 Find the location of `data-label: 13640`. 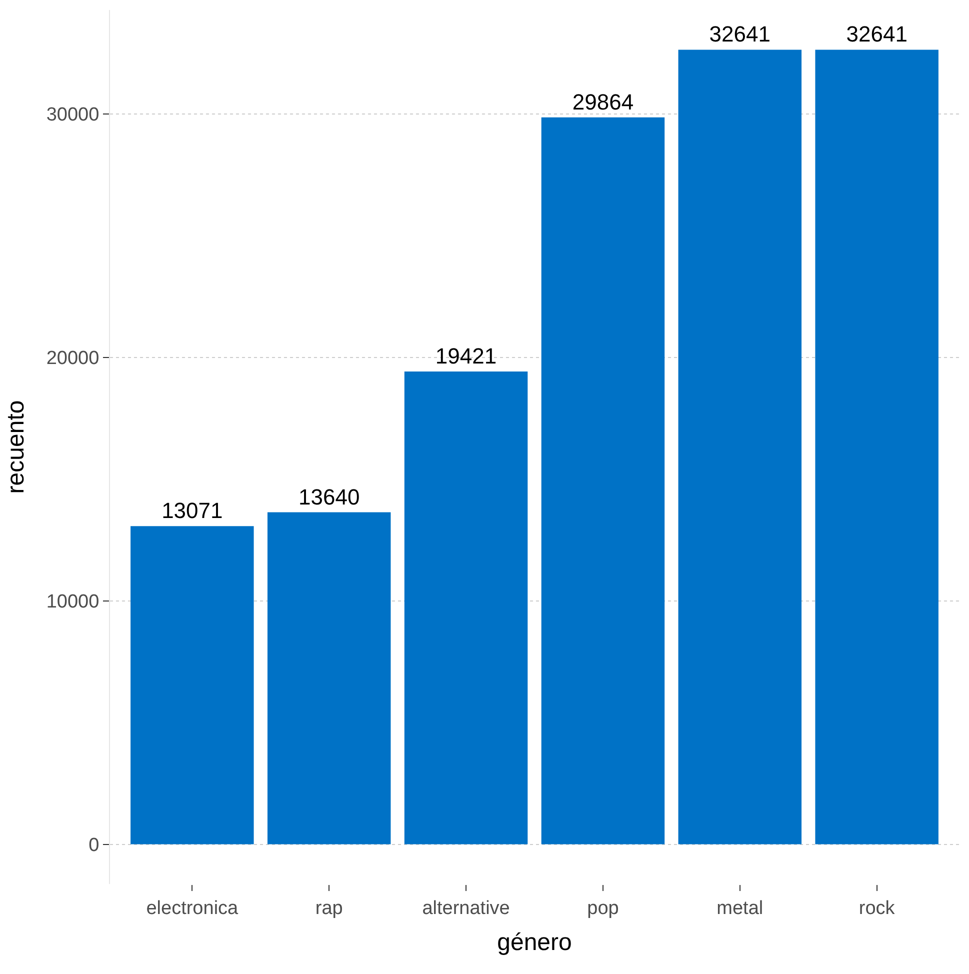

data-label: 13640 is located at coordinates (329, 497).